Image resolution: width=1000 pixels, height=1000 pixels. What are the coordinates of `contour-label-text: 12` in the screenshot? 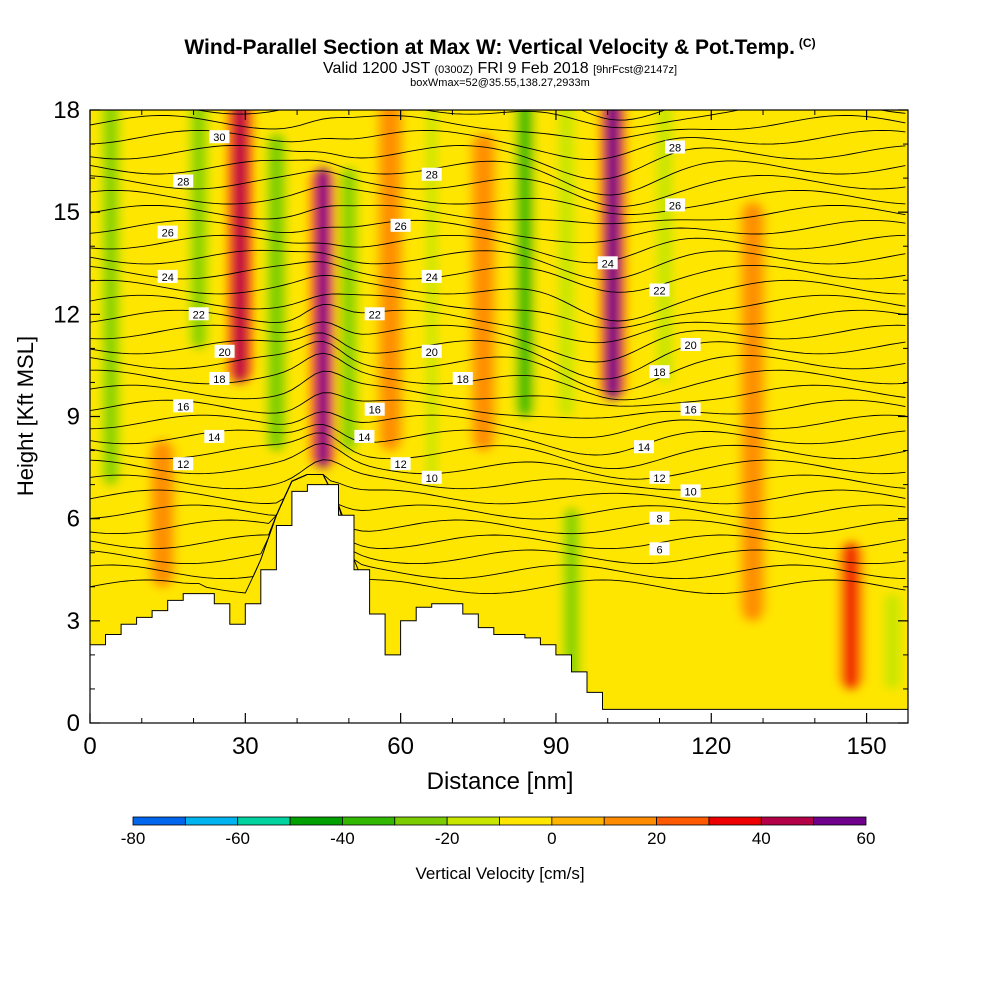 It's located at (183, 465).